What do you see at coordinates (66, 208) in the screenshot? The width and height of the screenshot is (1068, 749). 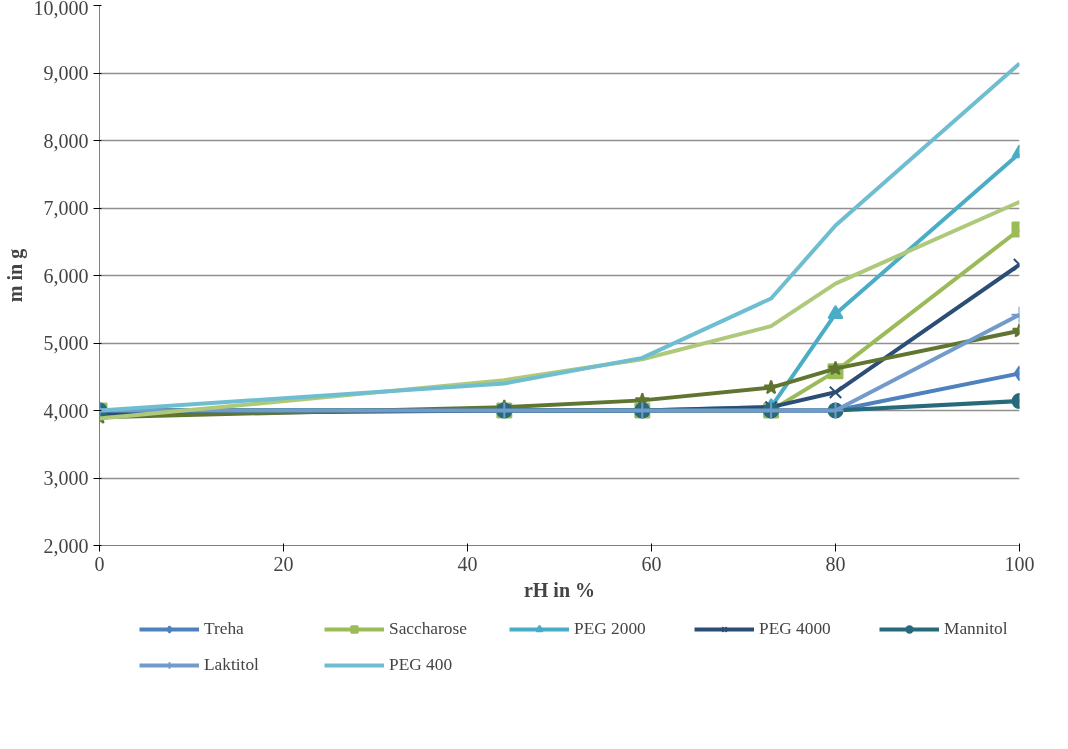 I see `y-tick-label: 7,000` at bounding box center [66, 208].